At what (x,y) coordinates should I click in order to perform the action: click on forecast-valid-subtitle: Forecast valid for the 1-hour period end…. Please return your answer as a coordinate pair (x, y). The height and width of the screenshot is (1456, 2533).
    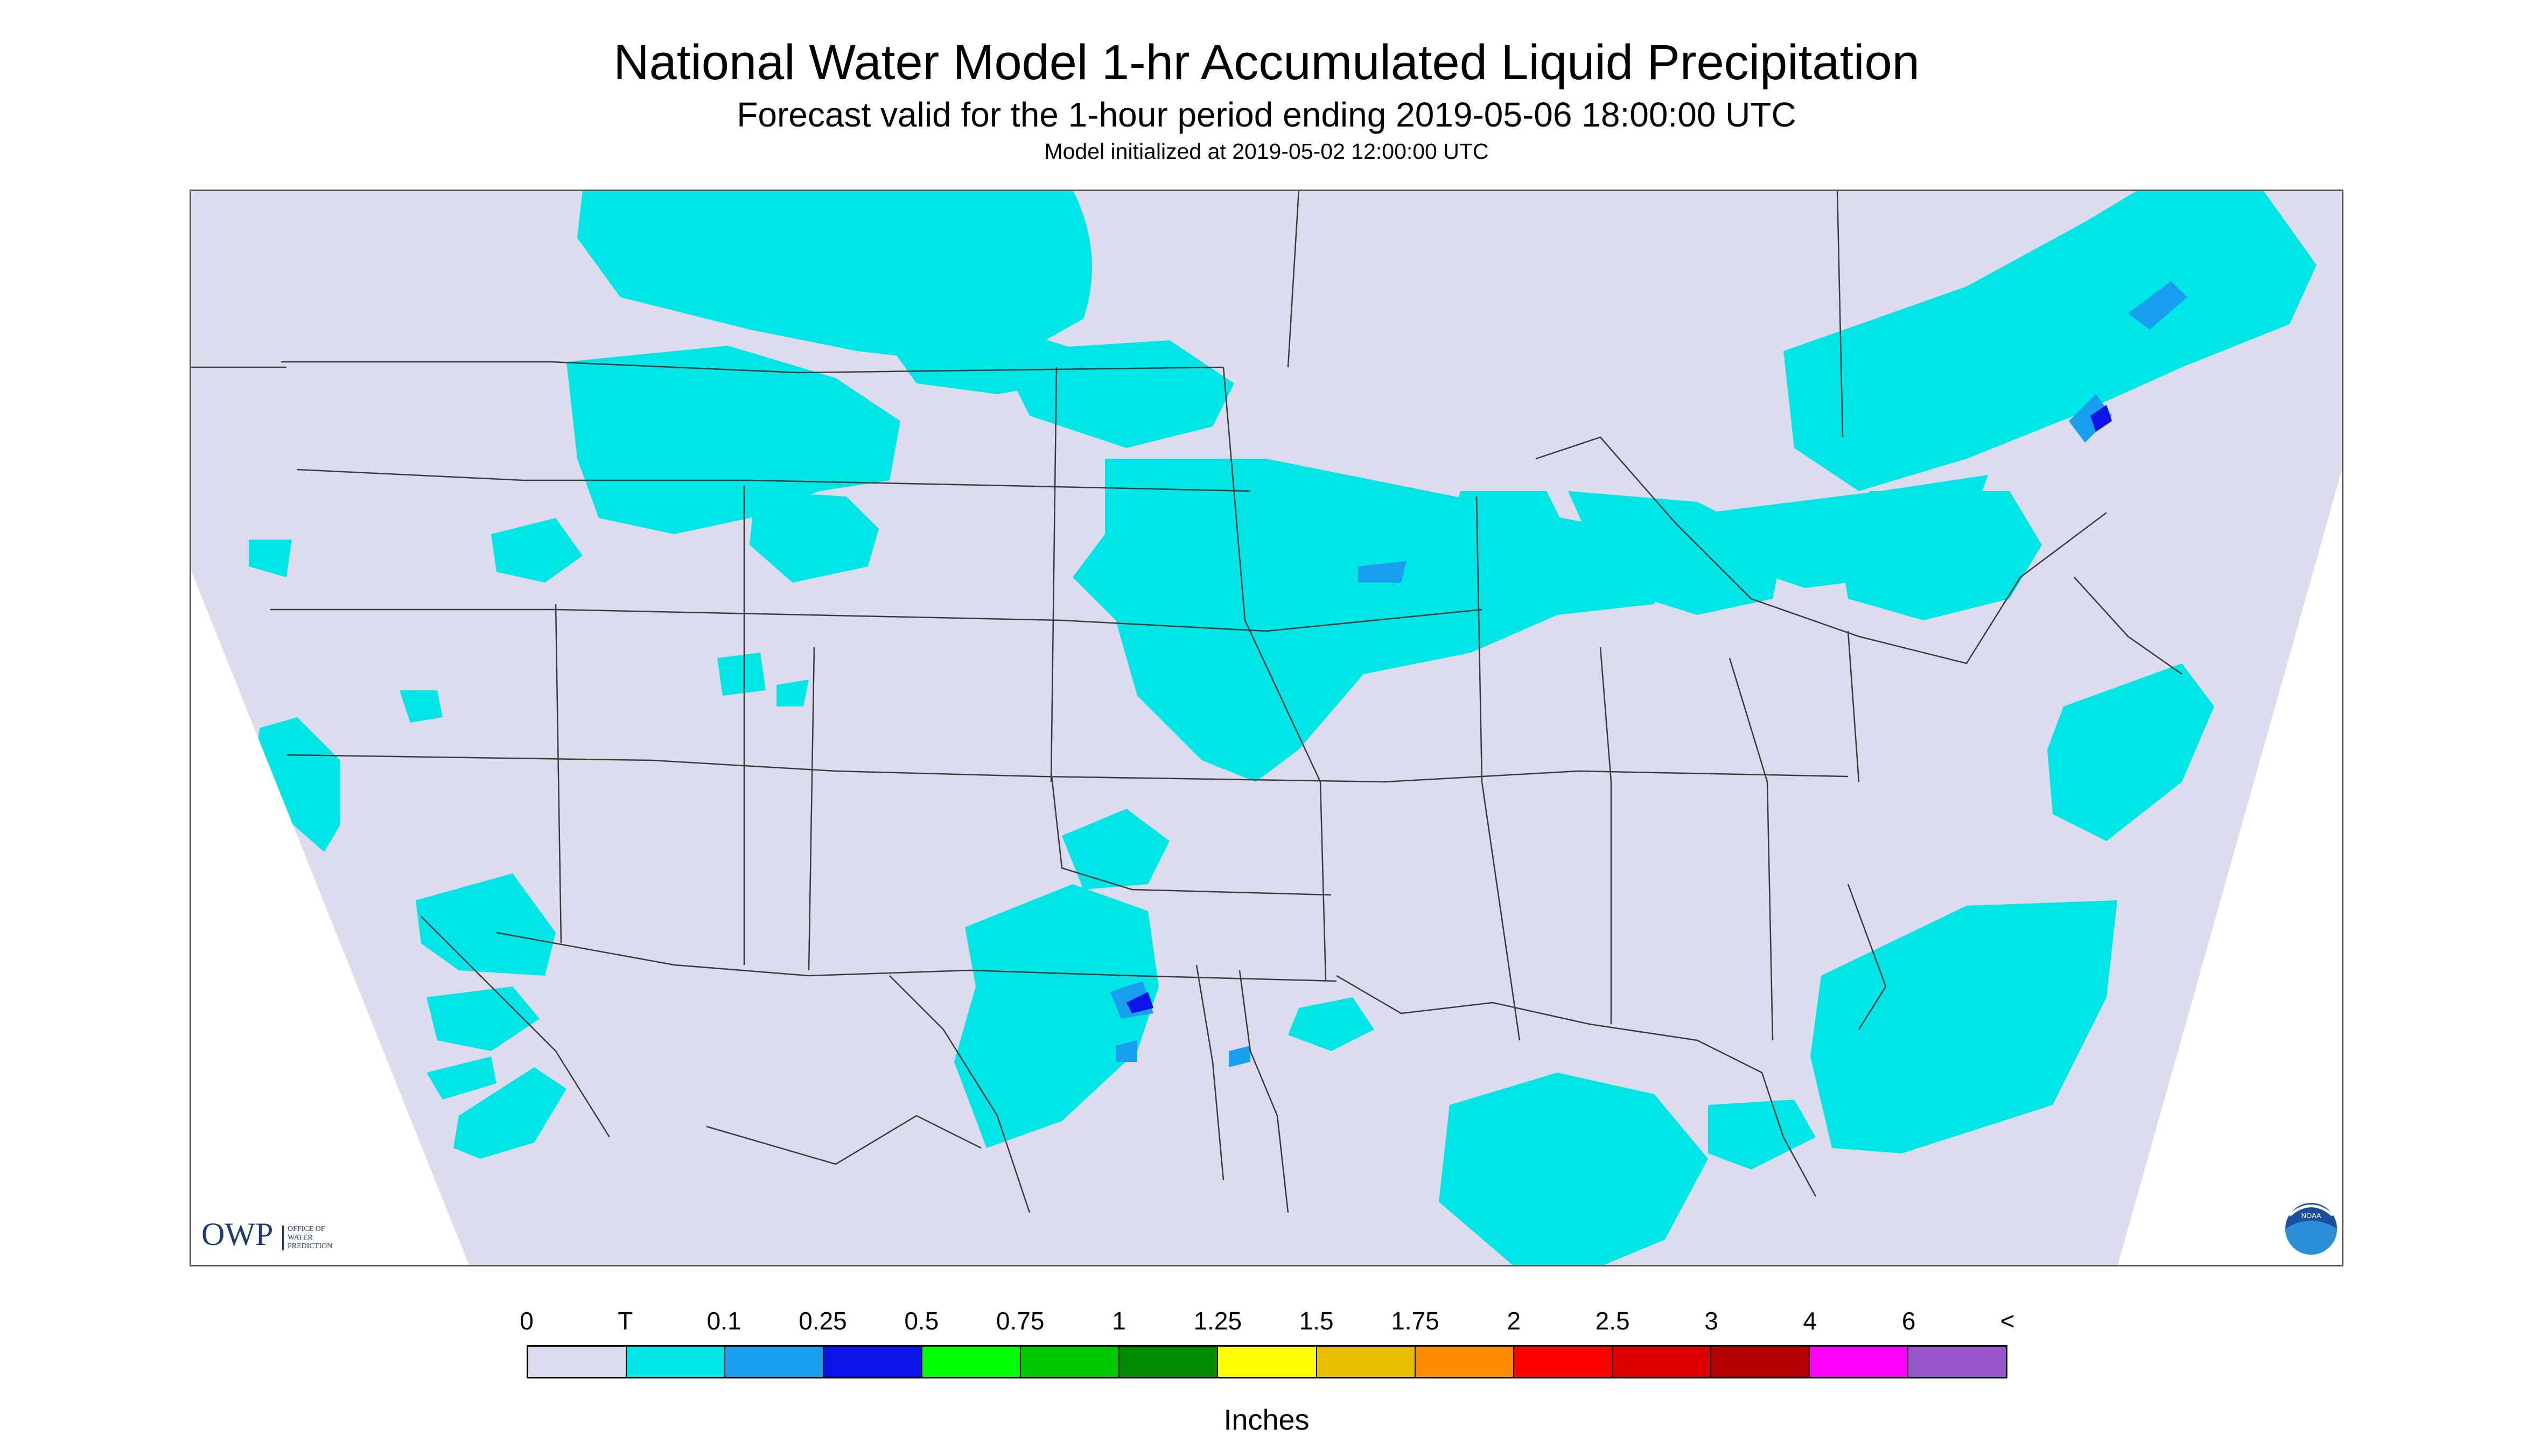
    Looking at the image, I should click on (1266, 114).